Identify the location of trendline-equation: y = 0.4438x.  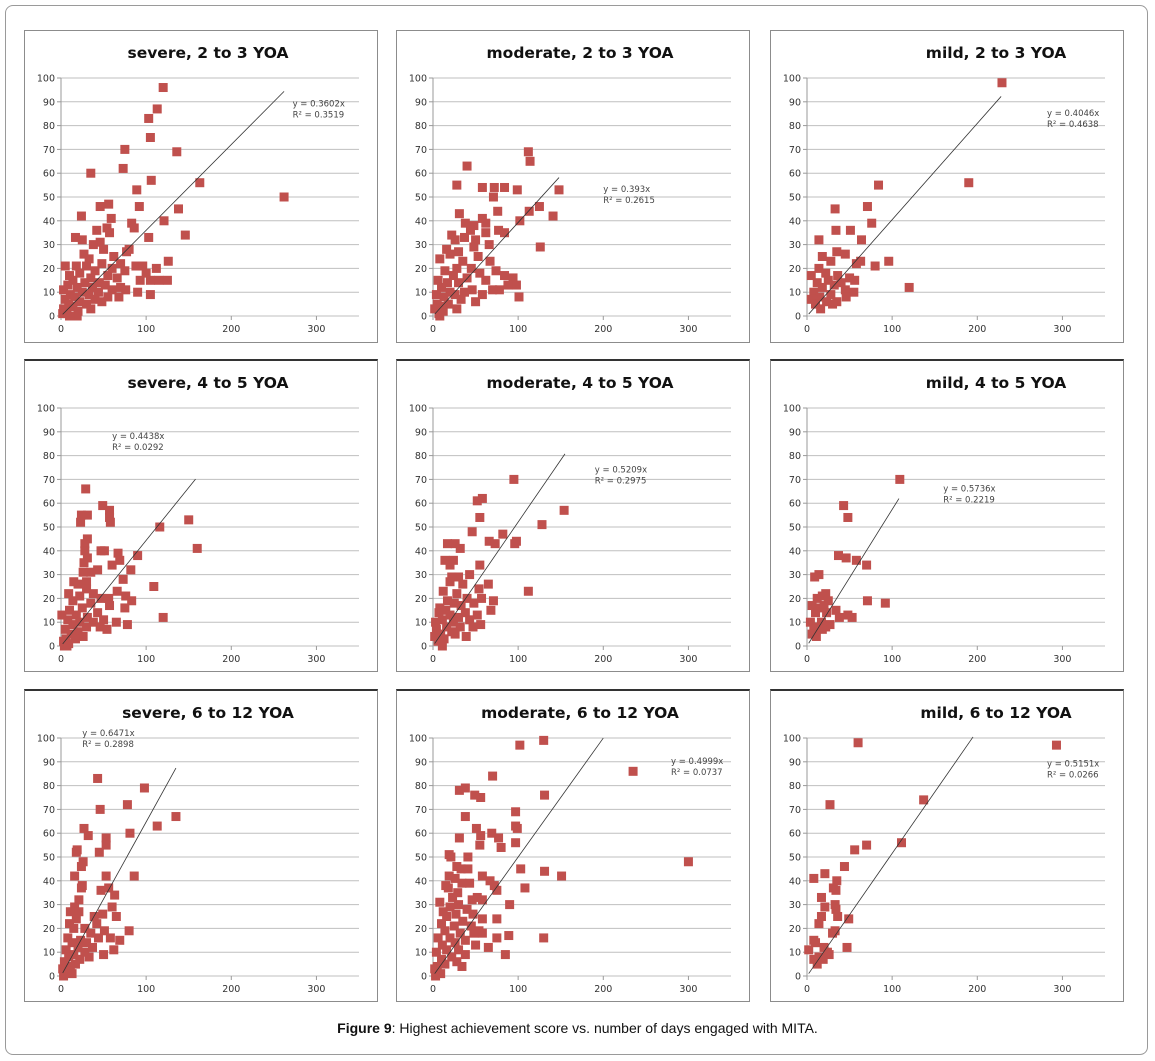
(138, 437).